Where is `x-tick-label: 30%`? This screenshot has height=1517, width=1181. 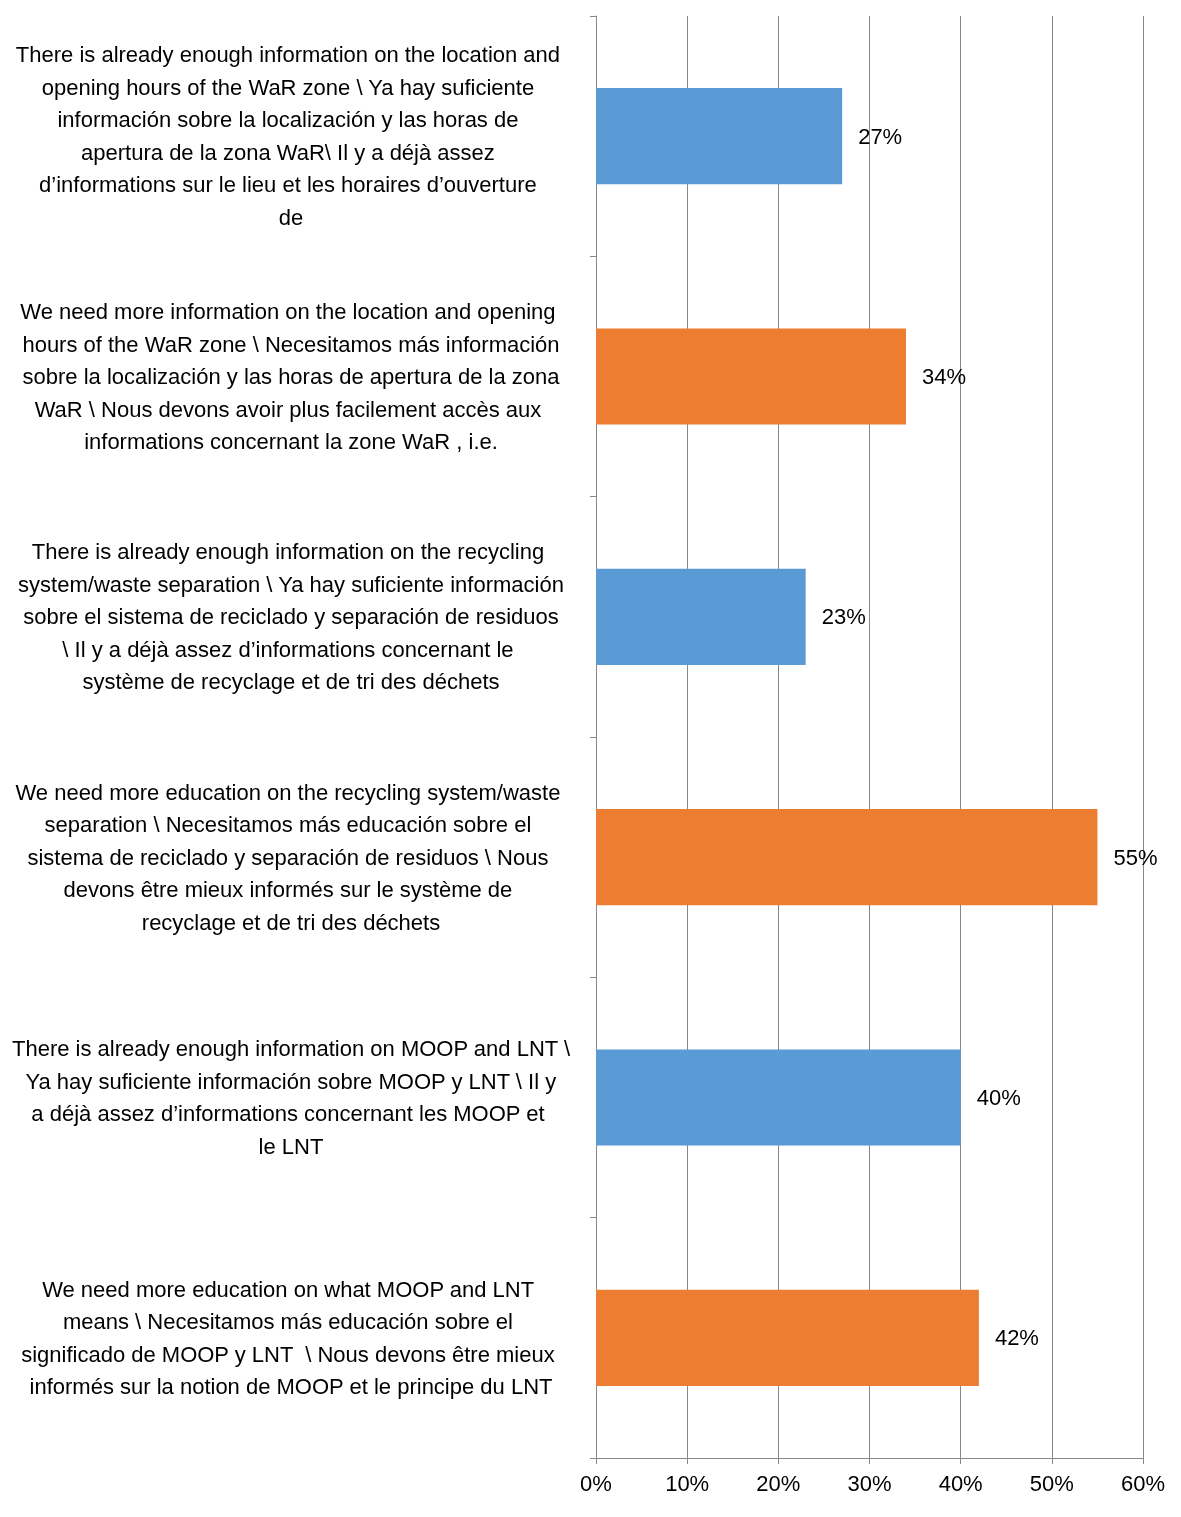 x-tick-label: 30% is located at coordinates (869, 1483).